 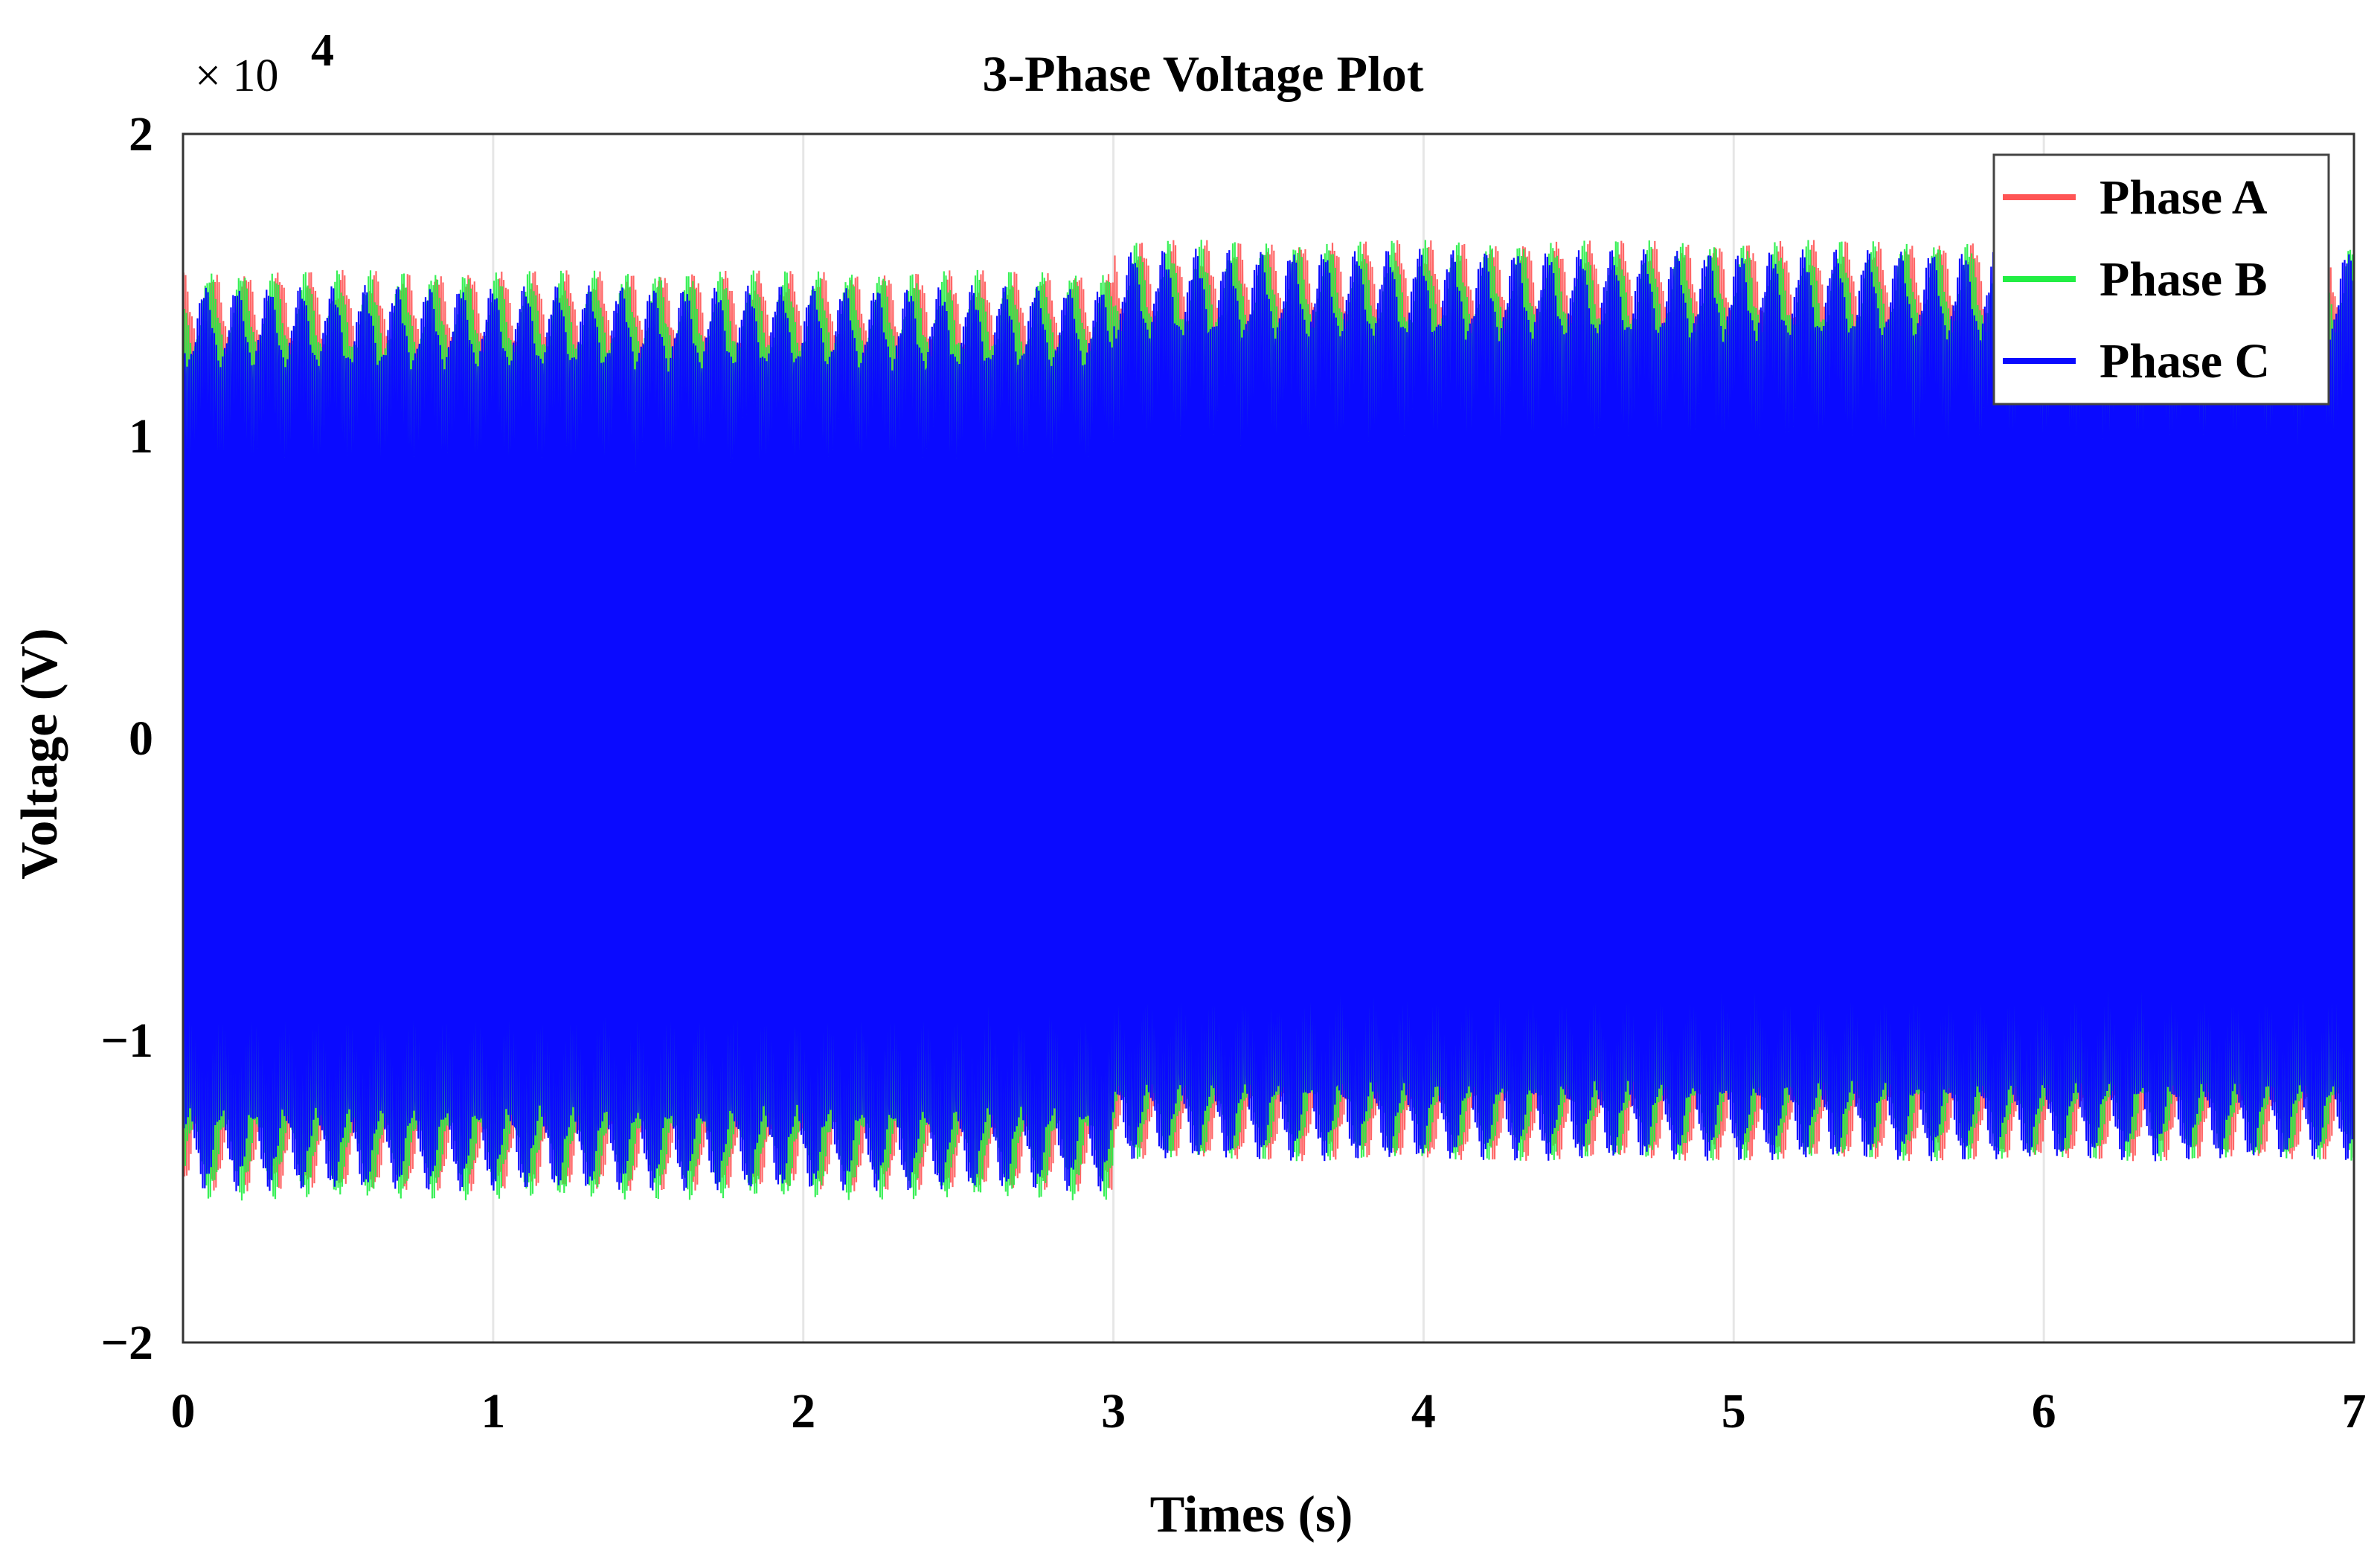 I want to click on legend-label-2: Phase B, so click(x=2184, y=279).